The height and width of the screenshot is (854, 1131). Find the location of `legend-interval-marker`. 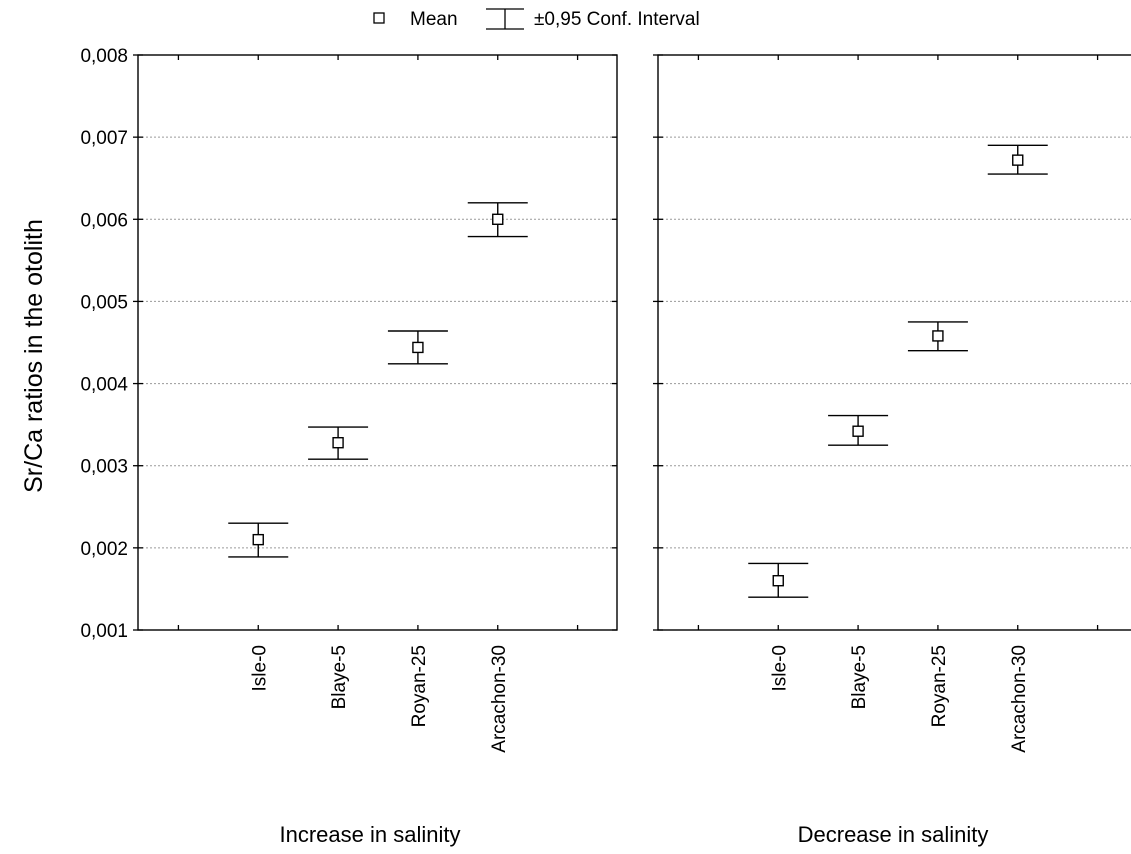

legend-interval-marker is located at coordinates (505, 19).